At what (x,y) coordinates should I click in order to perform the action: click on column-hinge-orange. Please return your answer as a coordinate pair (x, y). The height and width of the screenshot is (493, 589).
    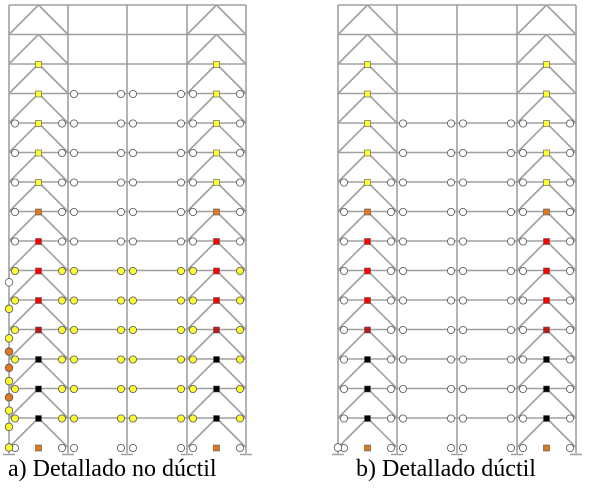
    Looking at the image, I should click on (9, 397).